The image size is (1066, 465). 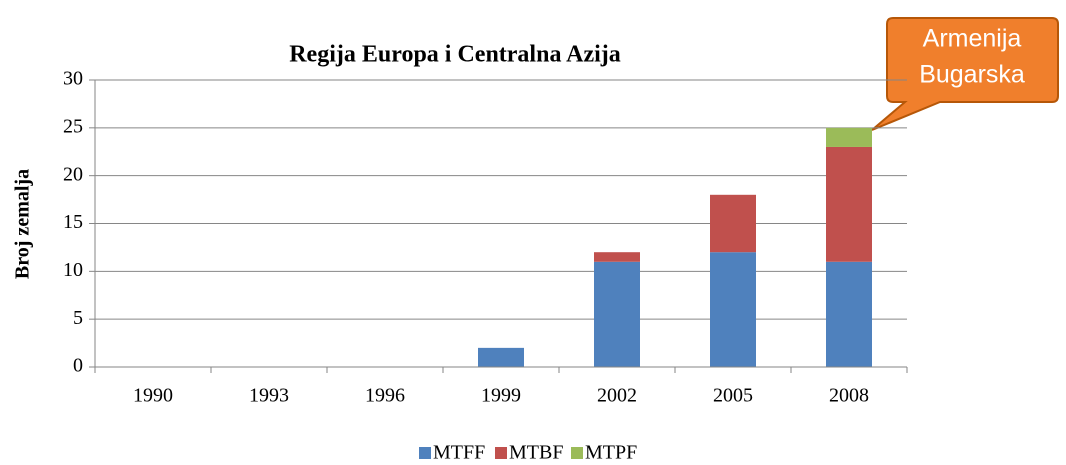 What do you see at coordinates (73, 174) in the screenshot?
I see `y-tick-label: 20` at bounding box center [73, 174].